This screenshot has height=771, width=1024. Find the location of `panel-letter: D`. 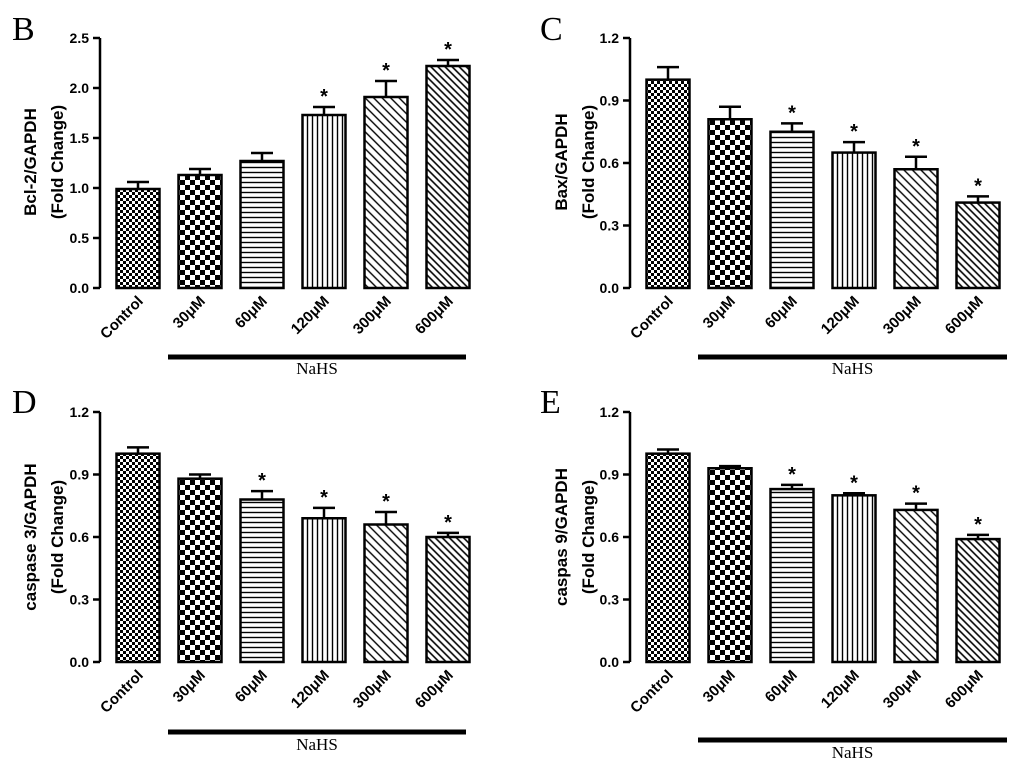

panel-letter: D is located at coordinates (24, 402).